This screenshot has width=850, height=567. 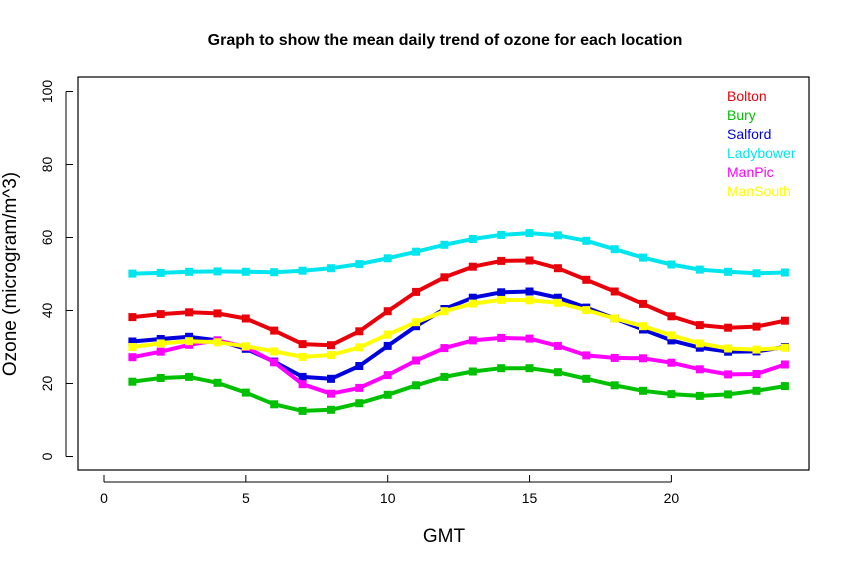 What do you see at coordinates (388, 498) in the screenshot?
I see `x-tick-label: 10` at bounding box center [388, 498].